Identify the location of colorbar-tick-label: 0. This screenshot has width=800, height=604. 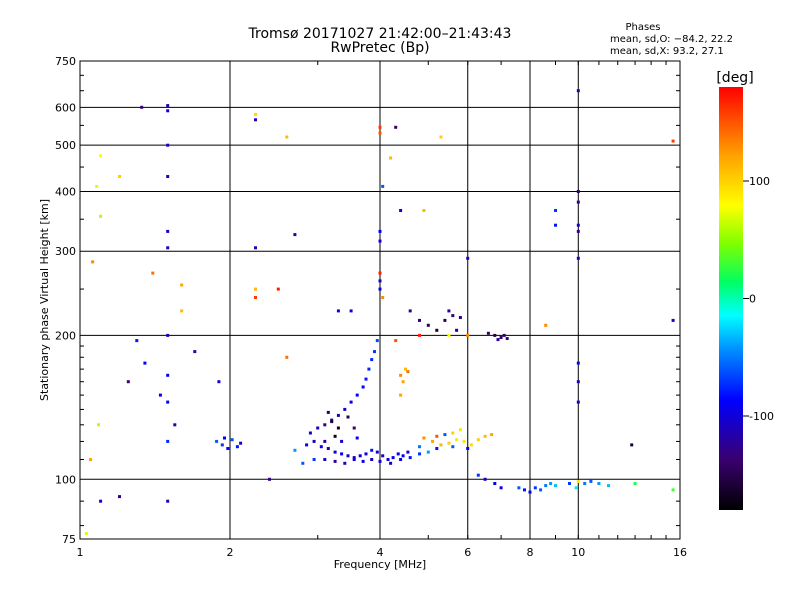
(752, 299).